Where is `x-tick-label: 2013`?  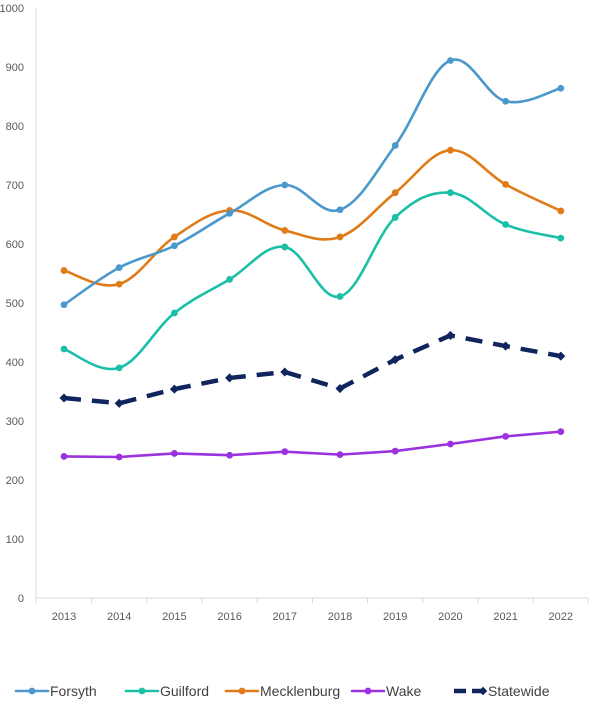
x-tick-label: 2013 is located at coordinates (64, 617).